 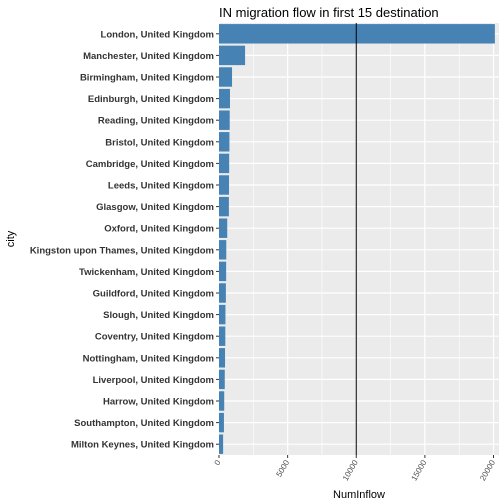 What do you see at coordinates (159, 229) in the screenshot?
I see `y-tick-label: Oxford, United Kingdom` at bounding box center [159, 229].